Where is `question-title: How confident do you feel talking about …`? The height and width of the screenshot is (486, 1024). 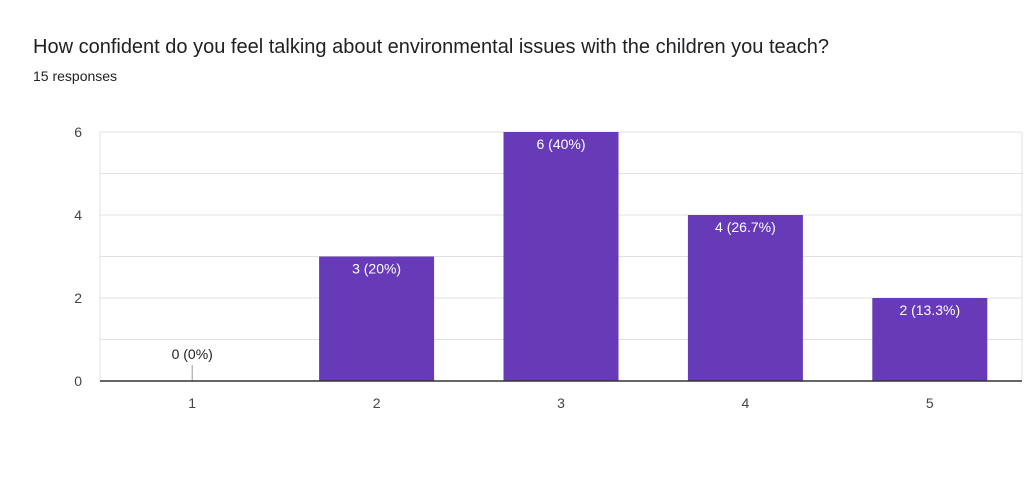
question-title: How confident do you feel talking about … is located at coordinates (431, 47).